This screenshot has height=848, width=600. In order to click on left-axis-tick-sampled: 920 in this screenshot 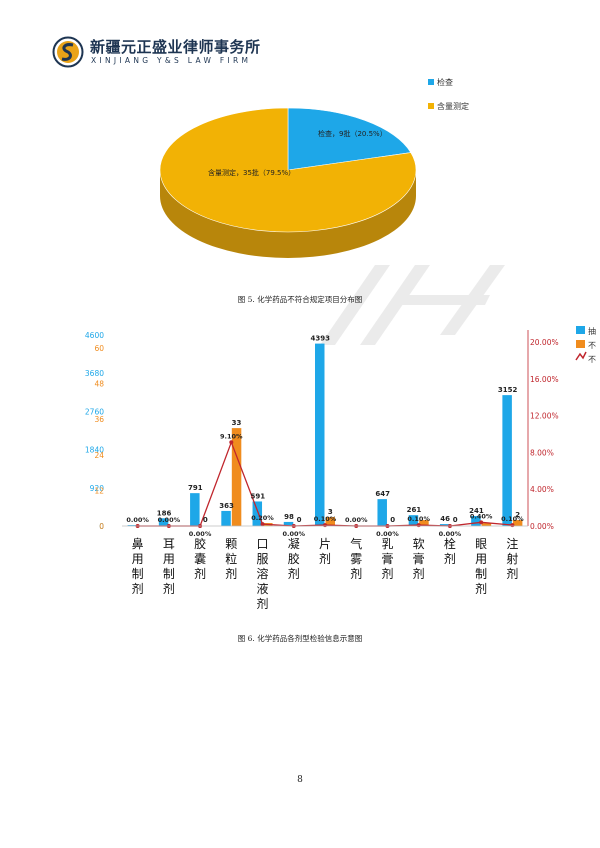, I will do `click(97, 488)`.